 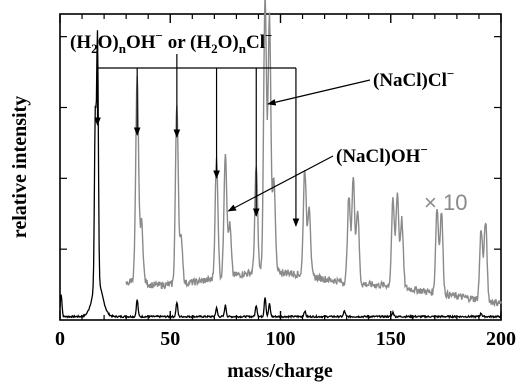 I want to click on cluster-annotation: (H2O)nOH− or (H2O)nCl−, so click(x=171, y=42).